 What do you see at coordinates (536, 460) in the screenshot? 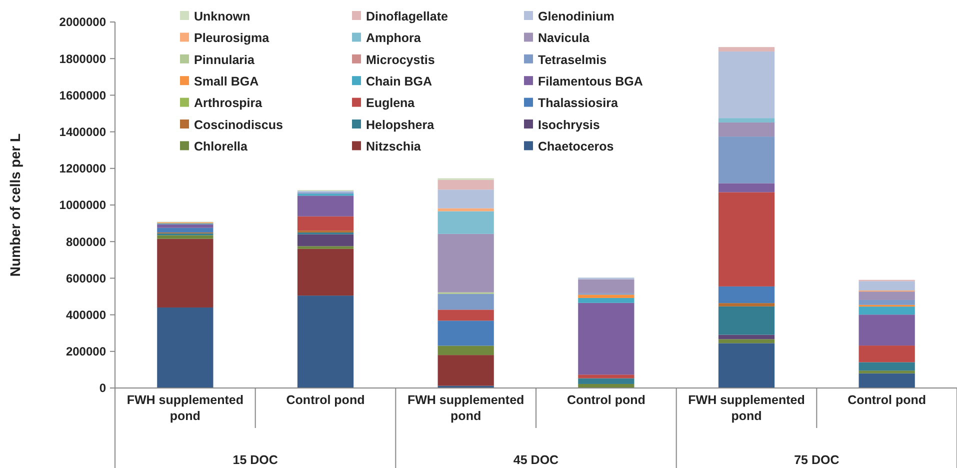
I see `text: 45 DOC` at bounding box center [536, 460].